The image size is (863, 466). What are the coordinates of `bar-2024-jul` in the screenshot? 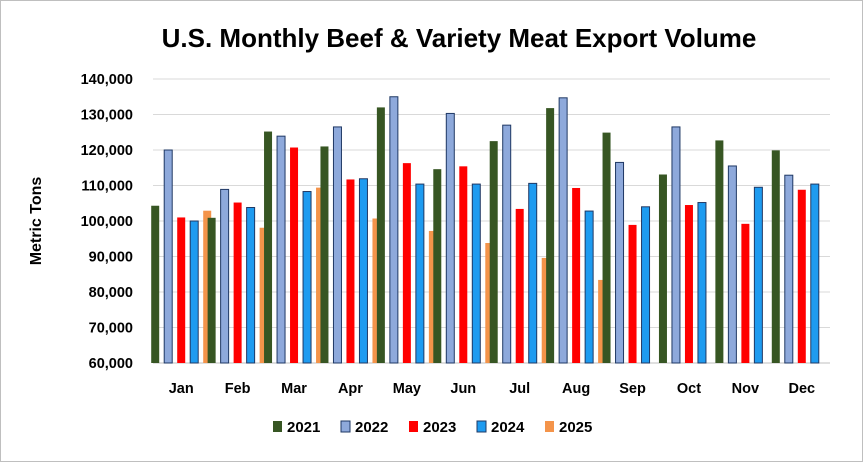 It's located at (533, 273).